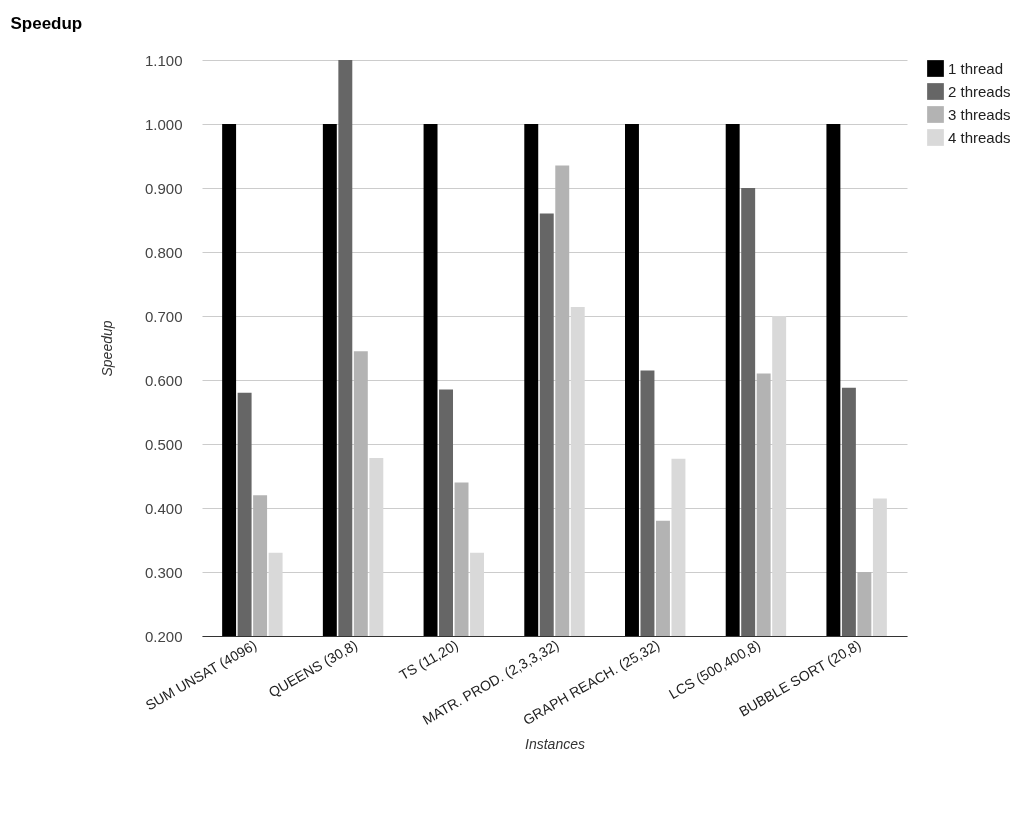 The width and height of the screenshot is (1026, 823). I want to click on y-tick-label: 0.200, so click(163, 636).